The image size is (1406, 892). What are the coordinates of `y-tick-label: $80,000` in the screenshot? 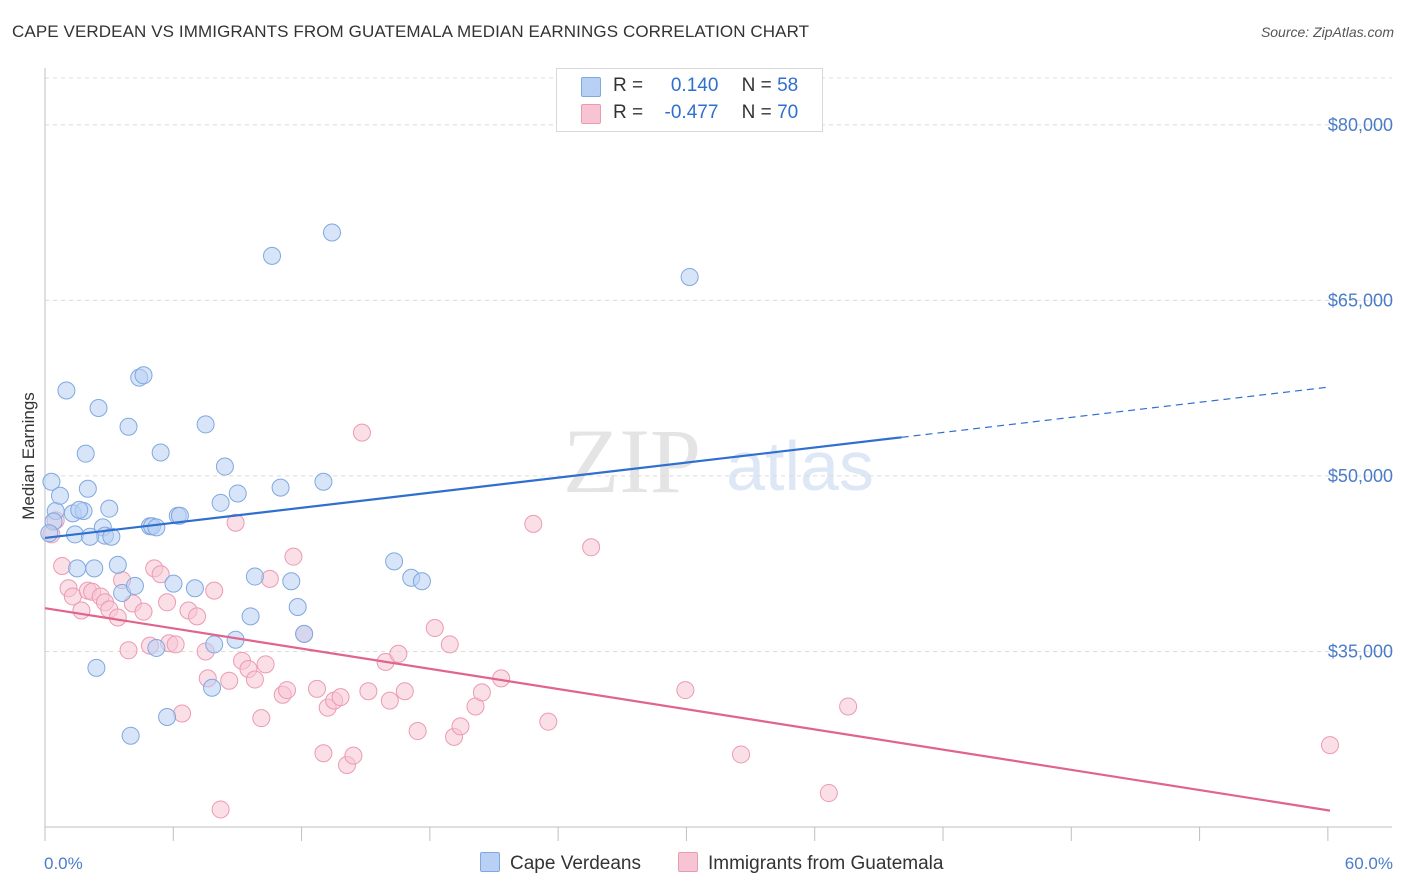 It's located at (1360, 125).